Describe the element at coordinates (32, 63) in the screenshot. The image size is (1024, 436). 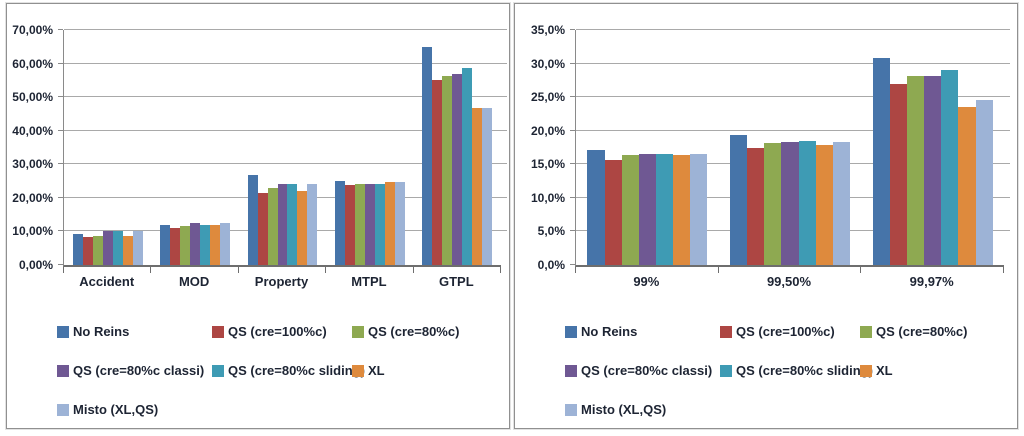
I see `y-tick-label: 60,00%` at that location.